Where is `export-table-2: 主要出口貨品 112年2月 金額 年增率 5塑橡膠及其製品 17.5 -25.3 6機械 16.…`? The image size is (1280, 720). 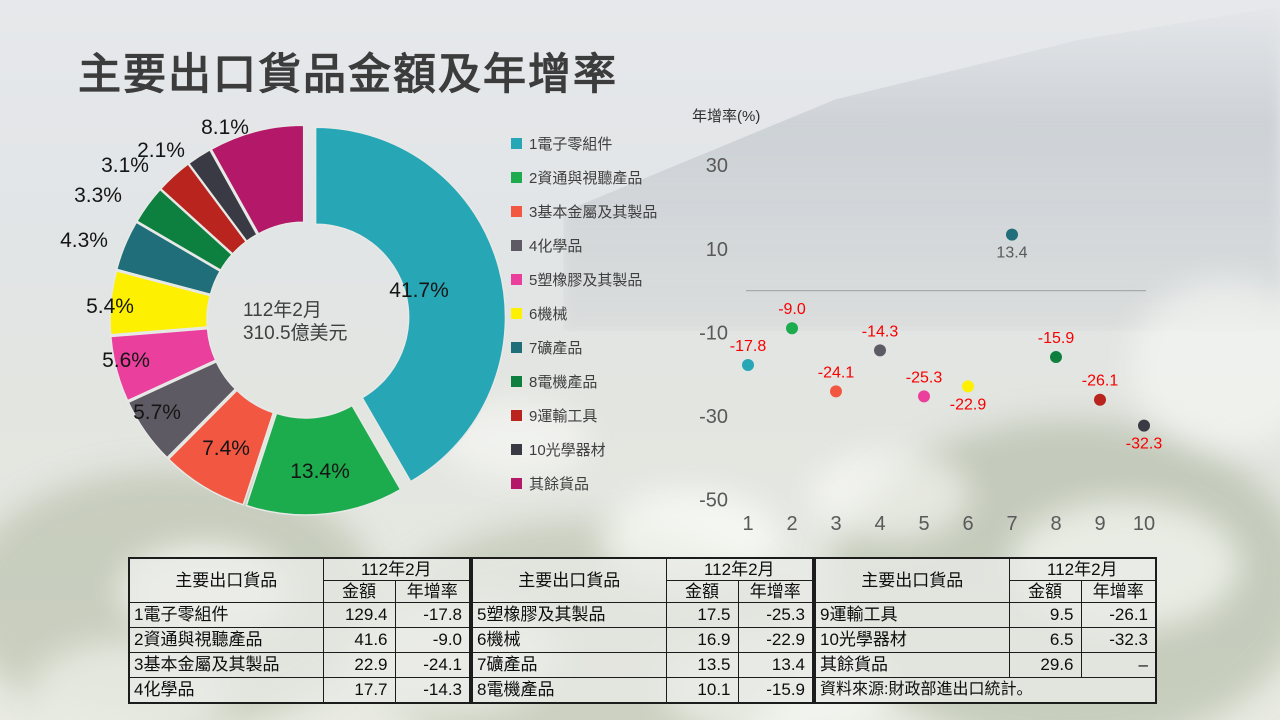
export-table-2: 主要出口貨品 112年2月 金額 年增率 5塑橡膠及其製品 17.5 -25.3 6機械 16.… is located at coordinates (642, 630).